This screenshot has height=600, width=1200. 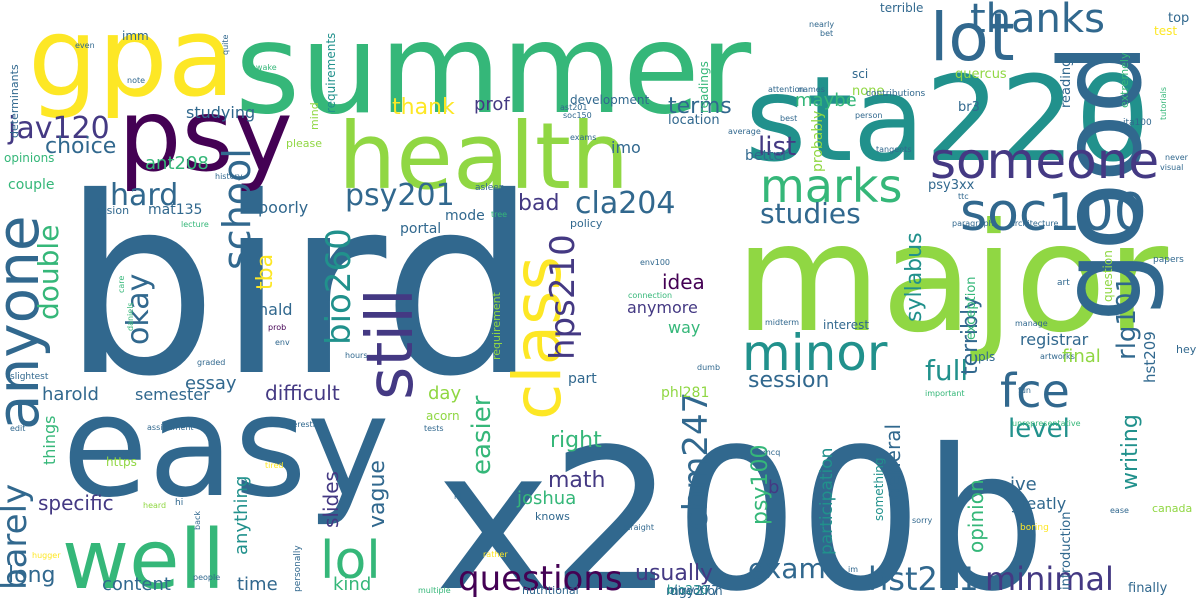 What do you see at coordinates (170, 427) in the screenshot?
I see `word-assignment: assignment` at bounding box center [170, 427].